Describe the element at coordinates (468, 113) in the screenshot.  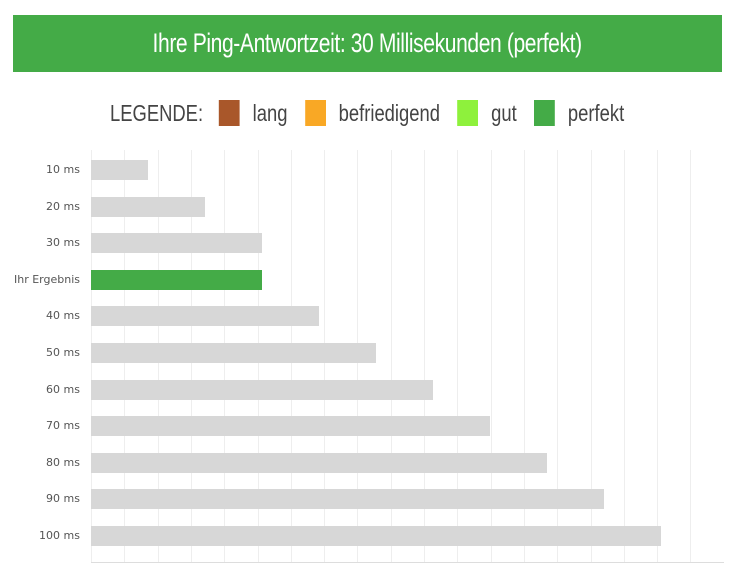
I see `legend-swatch-gut` at that location.